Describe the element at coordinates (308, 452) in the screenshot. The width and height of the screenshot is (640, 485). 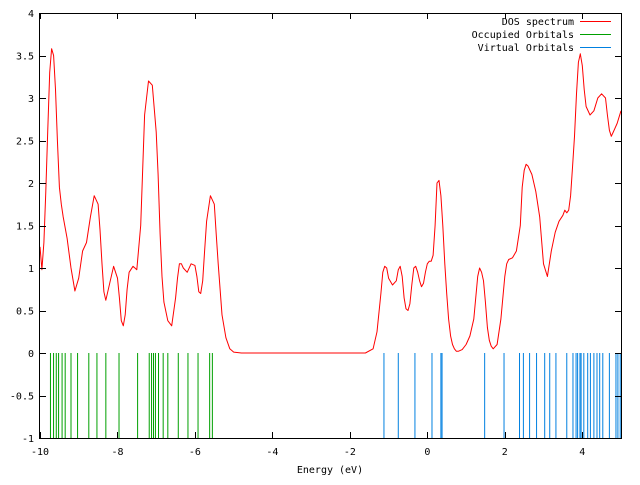
I see `x-tick-labels: -10 -8 -6 -4 -2 0 2 4` at that location.